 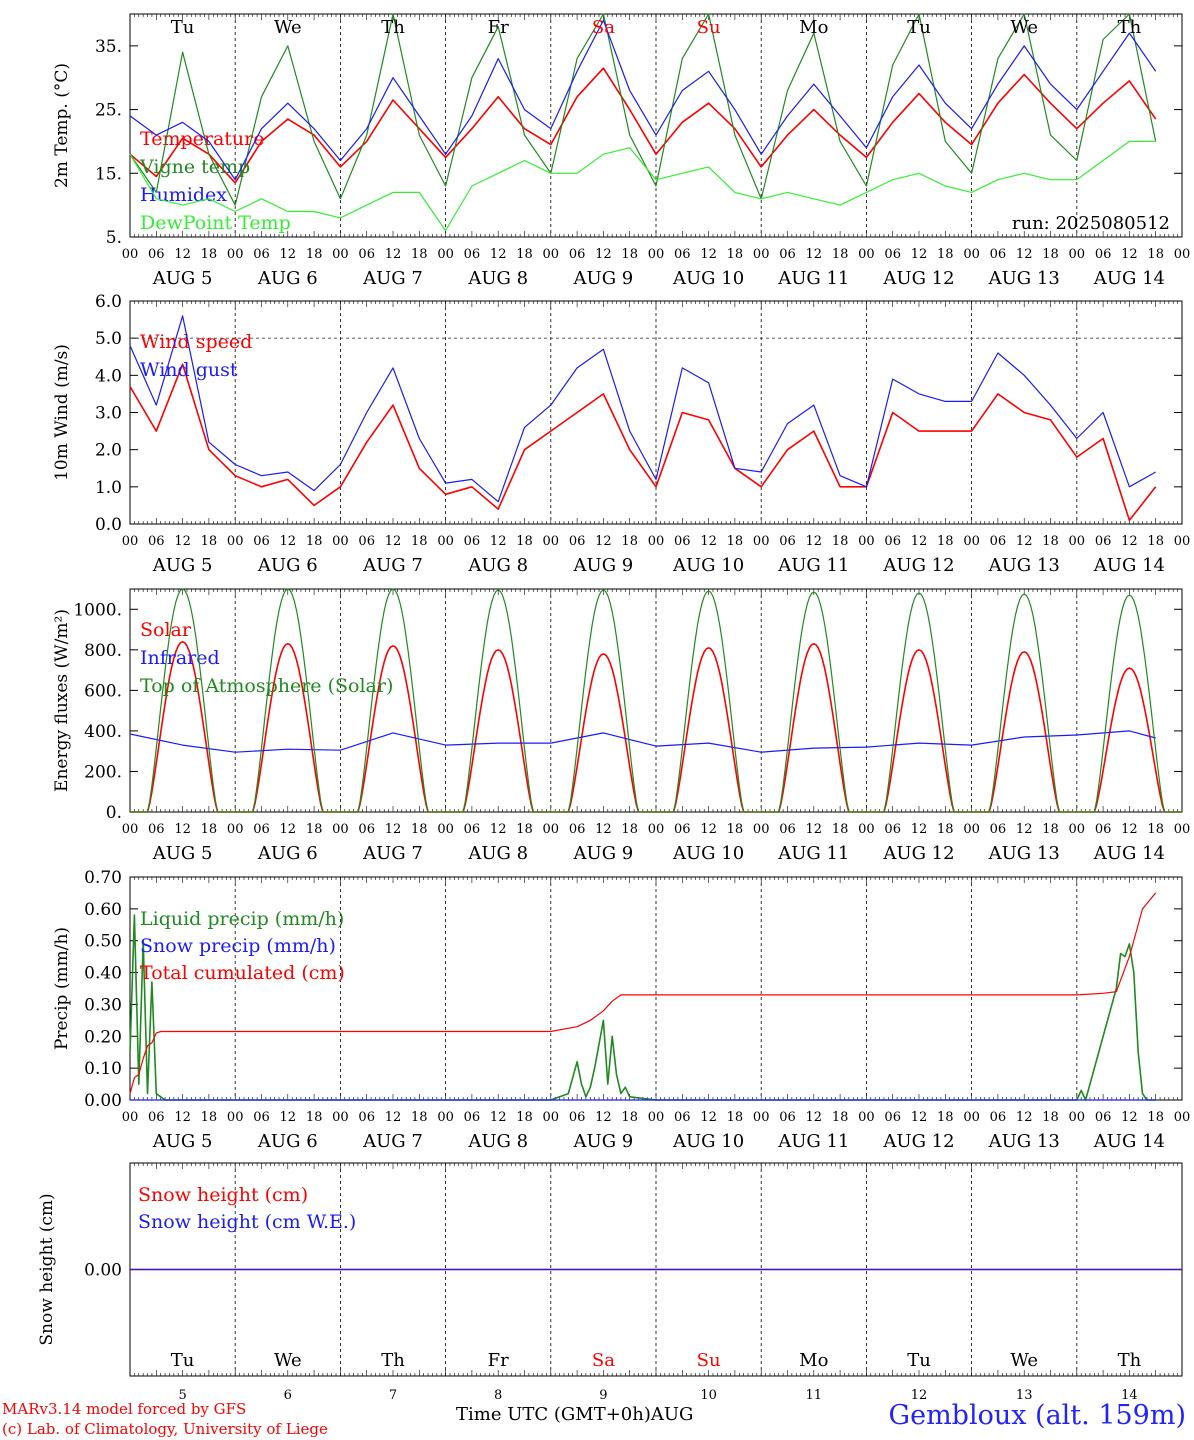 What do you see at coordinates (393, 1395) in the screenshot?
I see `day-number: 7` at bounding box center [393, 1395].